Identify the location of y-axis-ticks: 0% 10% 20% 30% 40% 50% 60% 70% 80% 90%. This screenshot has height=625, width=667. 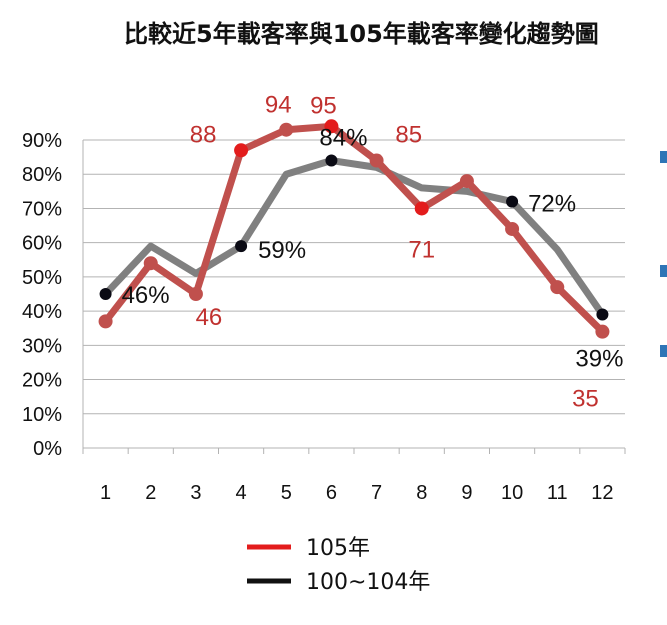
(42, 295).